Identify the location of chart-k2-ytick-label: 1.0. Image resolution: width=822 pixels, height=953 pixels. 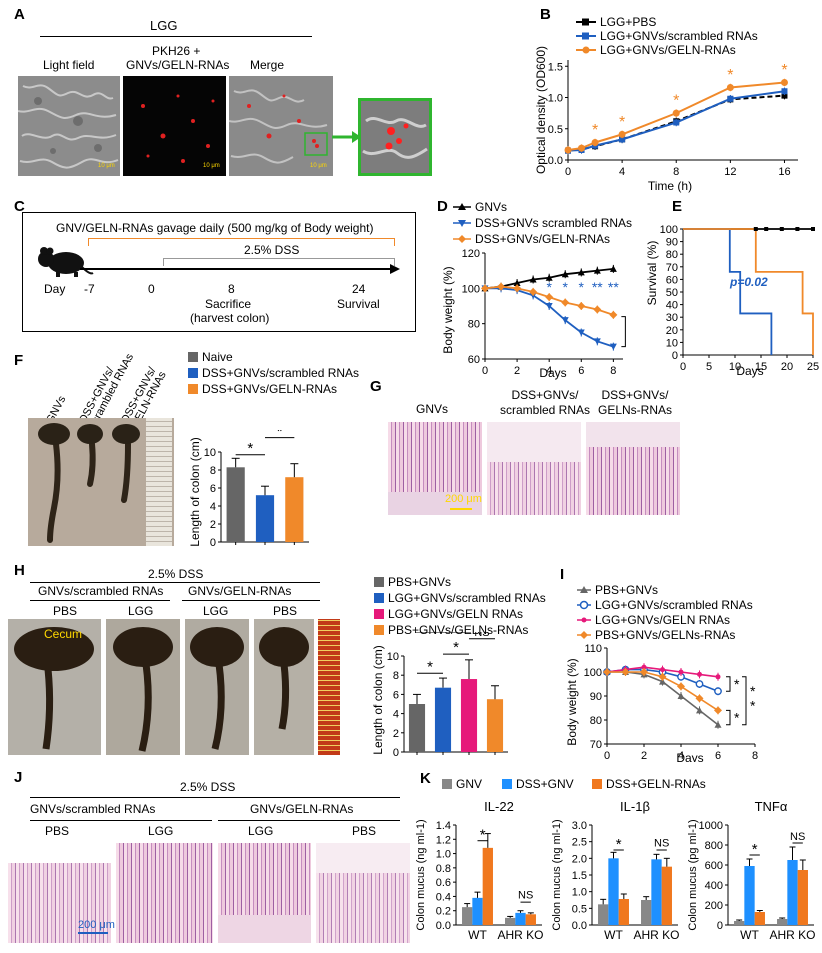
(579, 893).